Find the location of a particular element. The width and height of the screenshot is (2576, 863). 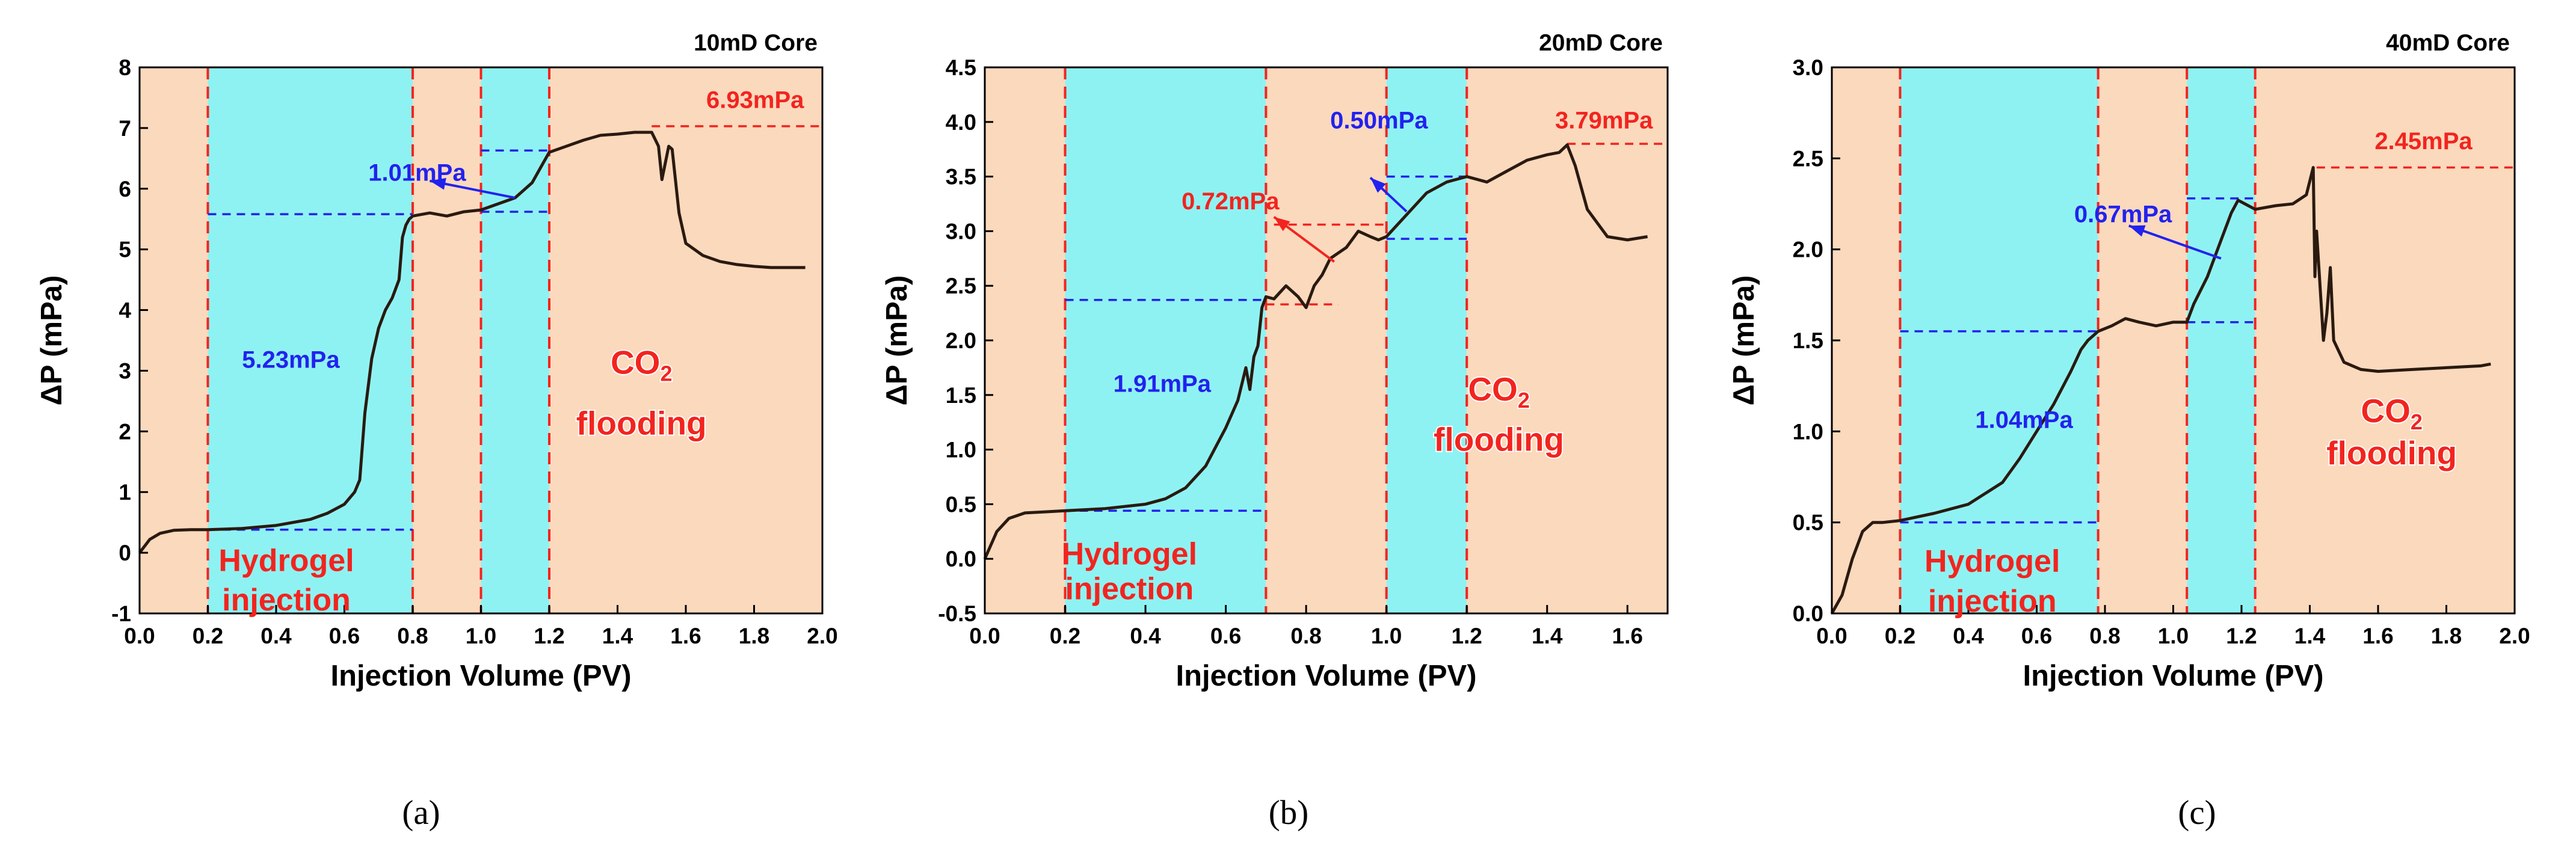

reference-lines is located at coordinates (2207, 345).